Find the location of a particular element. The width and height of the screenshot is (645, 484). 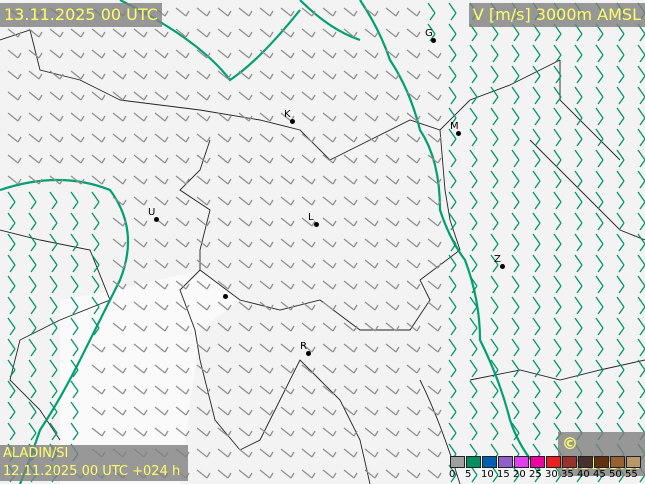

legend-tick: 15 is located at coordinates (503, 474).